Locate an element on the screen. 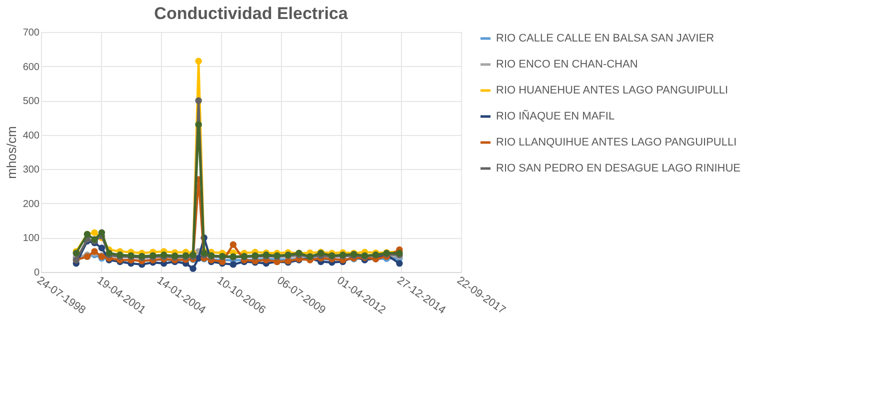  legend-label: RIO LLANQUIHUE ANTES LAGO PANGUIPULLI is located at coordinates (616, 142).